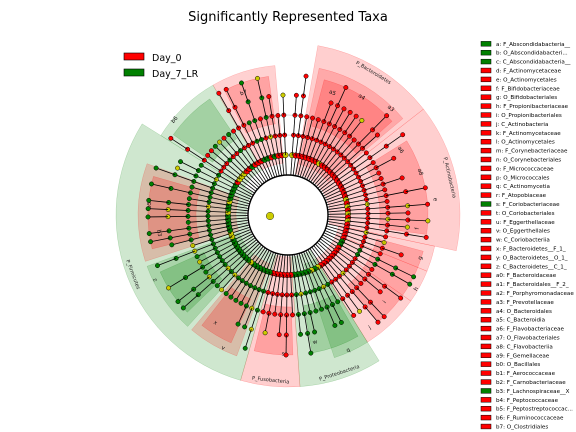 The image size is (576, 432). I want to click on clade-code-label: a6, so click(400, 150).